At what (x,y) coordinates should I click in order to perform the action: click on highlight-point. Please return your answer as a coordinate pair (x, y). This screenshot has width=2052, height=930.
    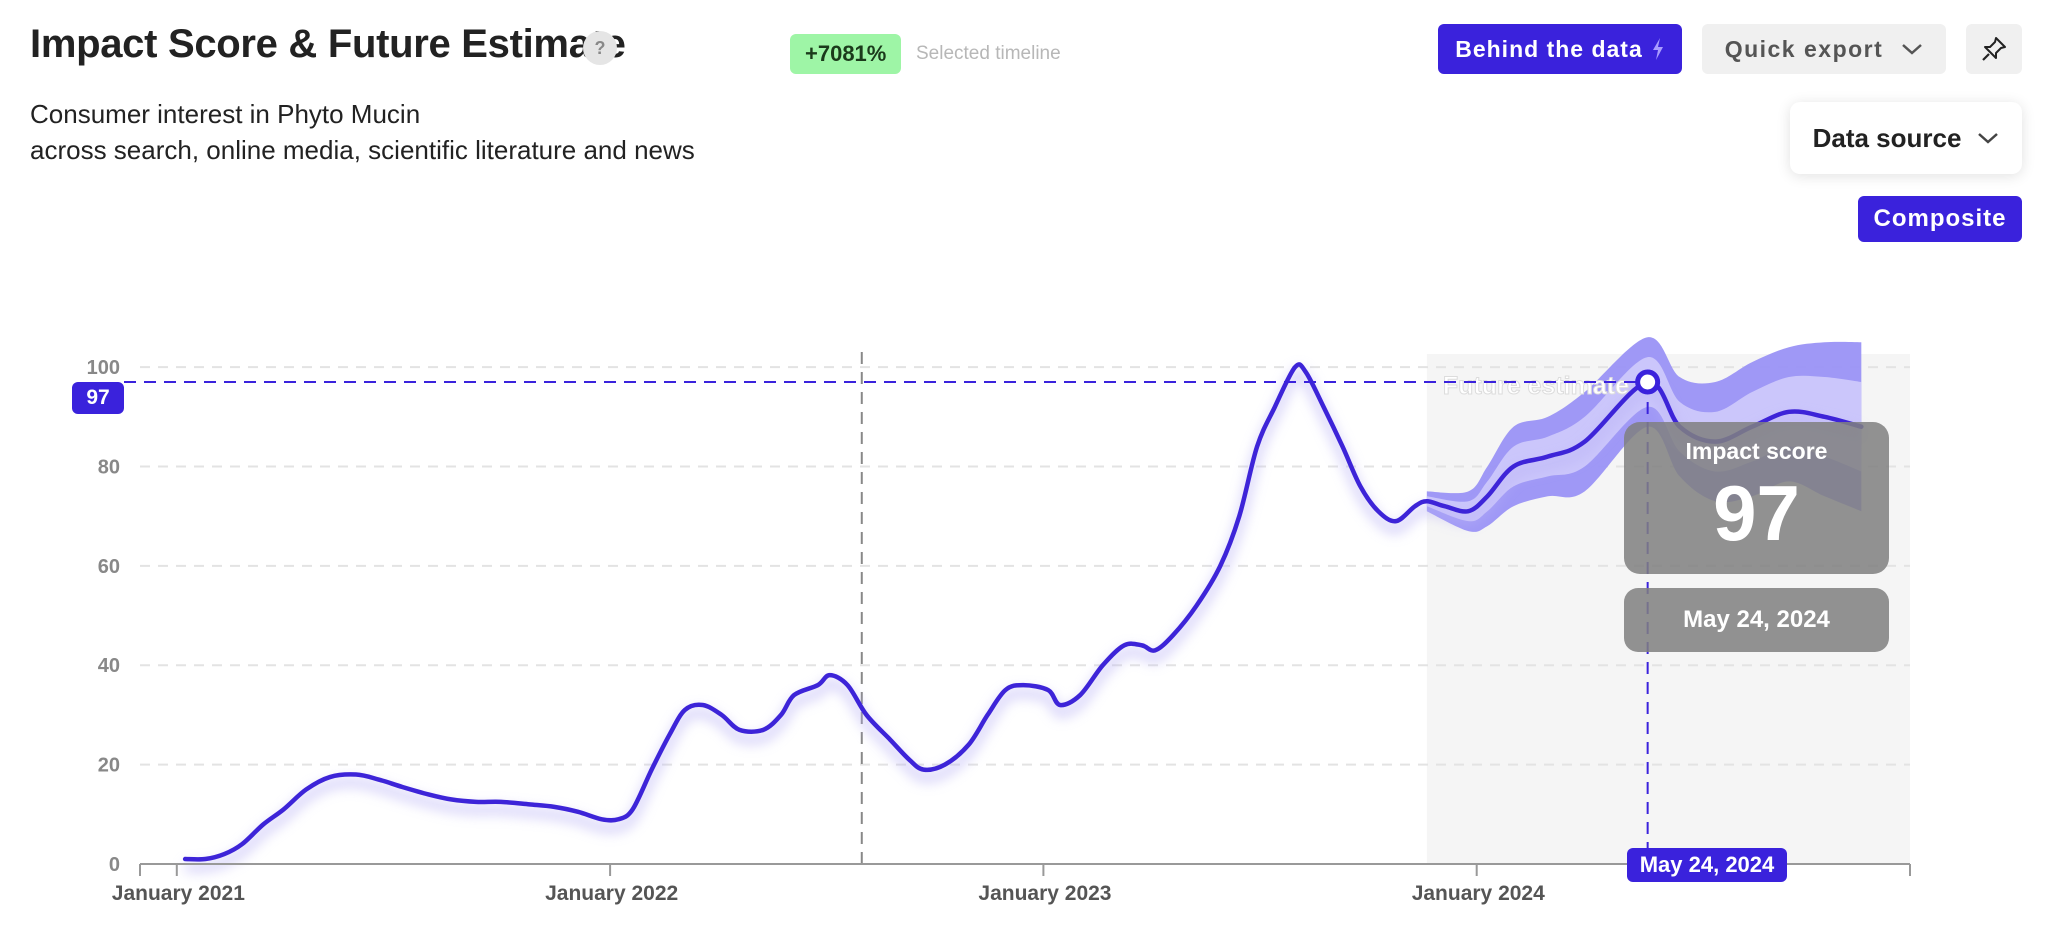
    Looking at the image, I should click on (1648, 382).